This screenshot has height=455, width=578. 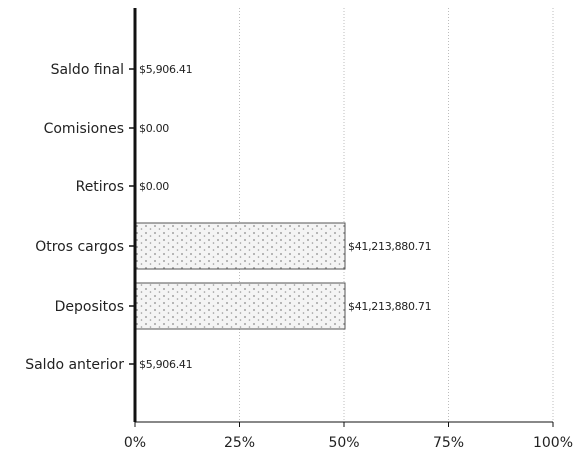 What do you see at coordinates (89, 307) in the screenshot?
I see `category-label: Depositos` at bounding box center [89, 307].